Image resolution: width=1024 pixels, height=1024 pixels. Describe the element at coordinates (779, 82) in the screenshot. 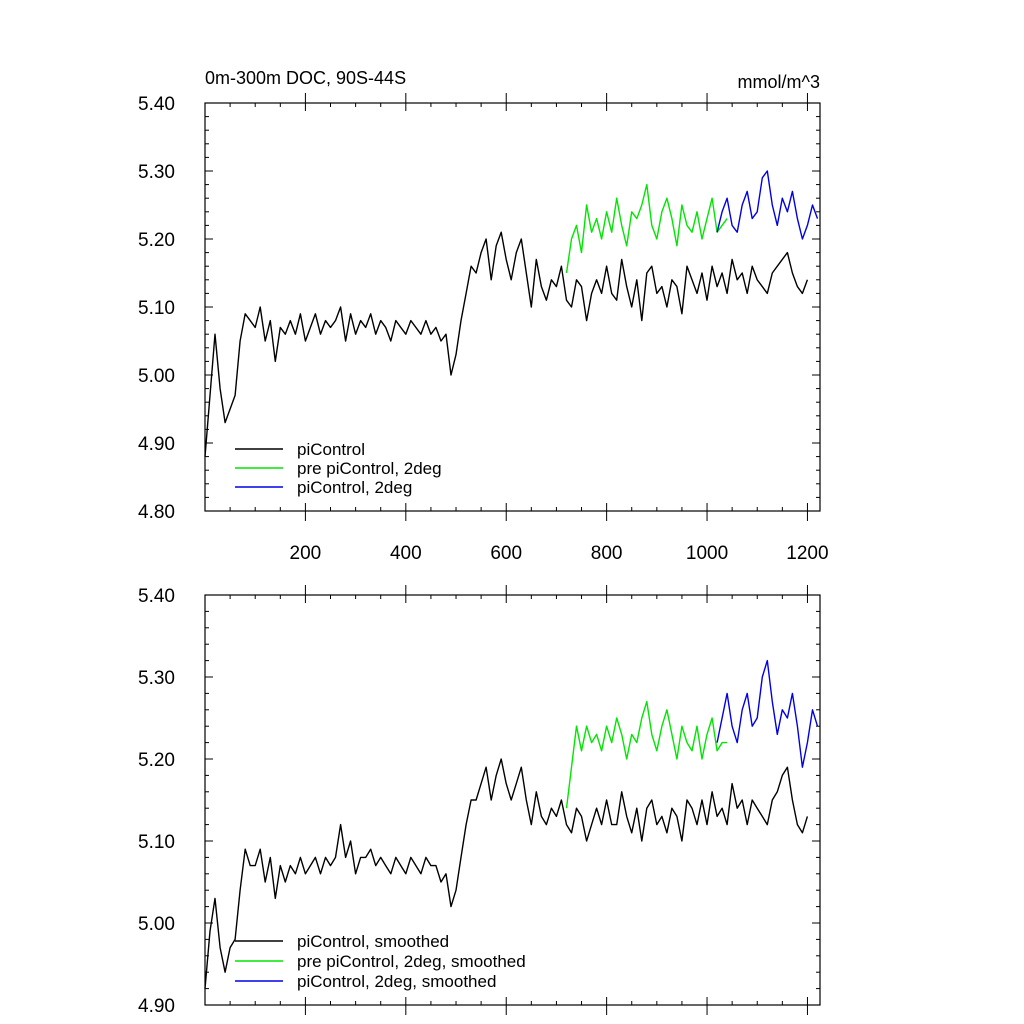

I see `units-label: mmol/m^3` at that location.